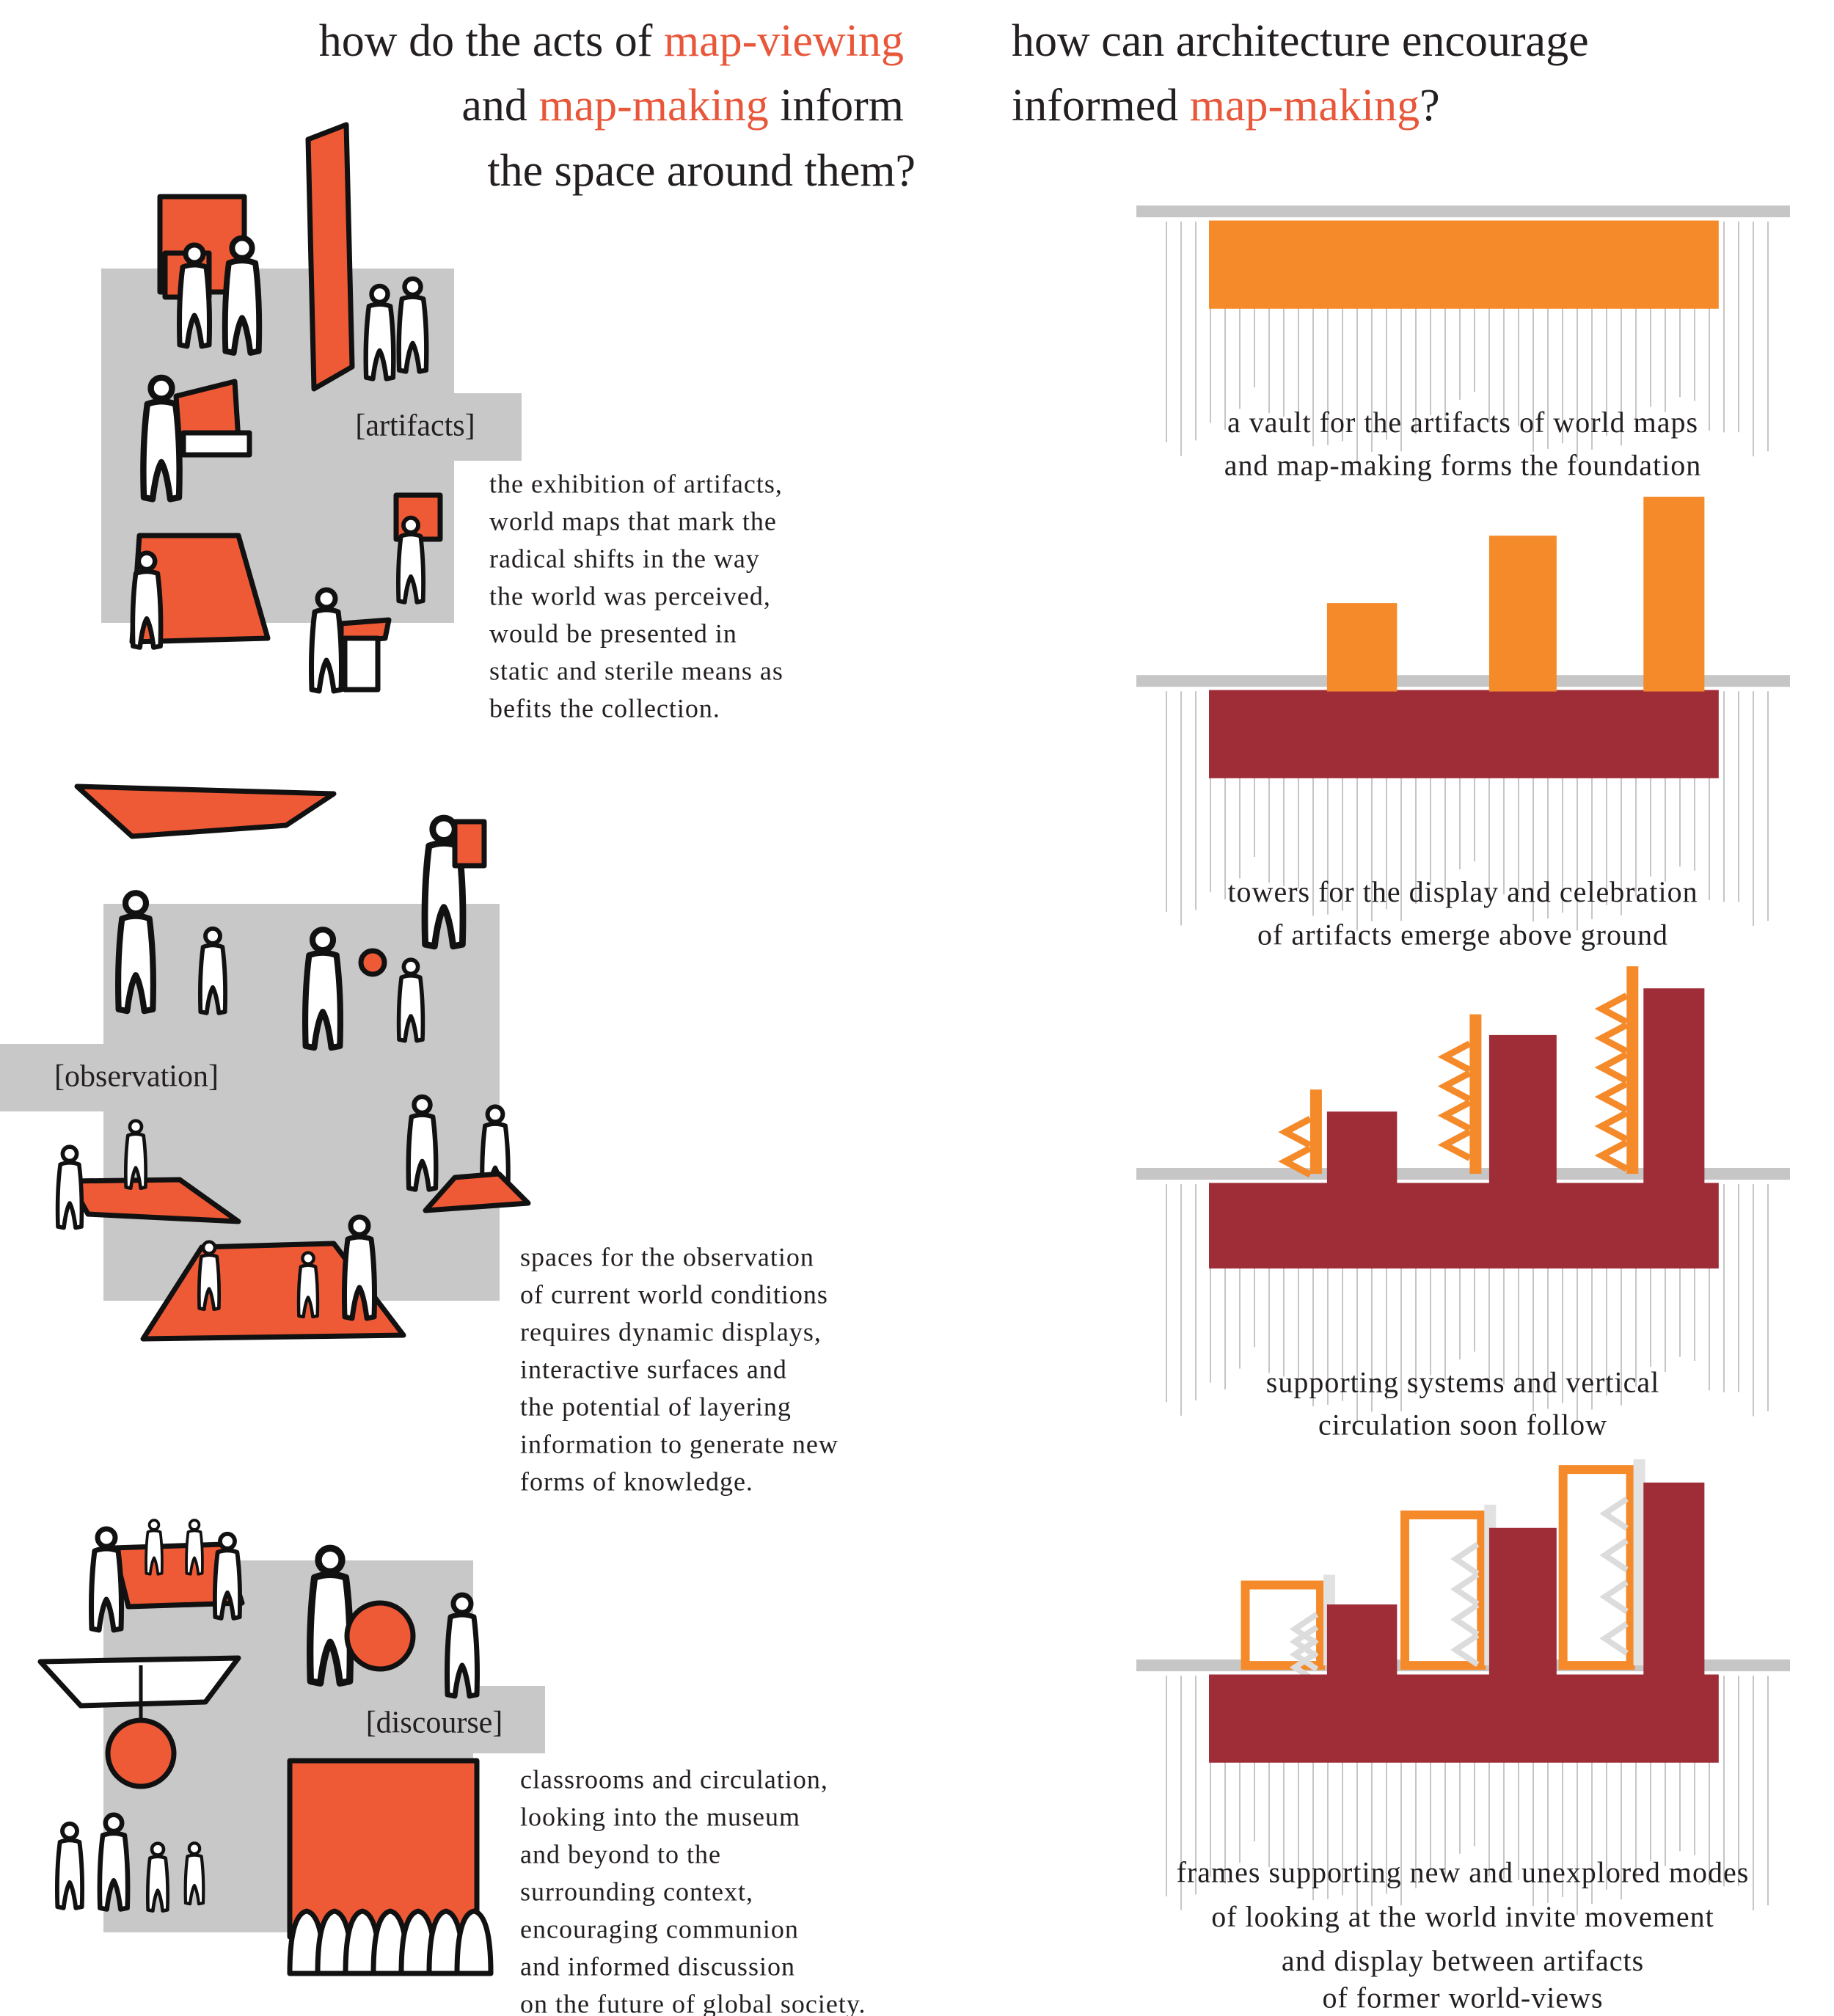  I want to click on caption-line: supporting systems and vertical, so click(1462, 1382).